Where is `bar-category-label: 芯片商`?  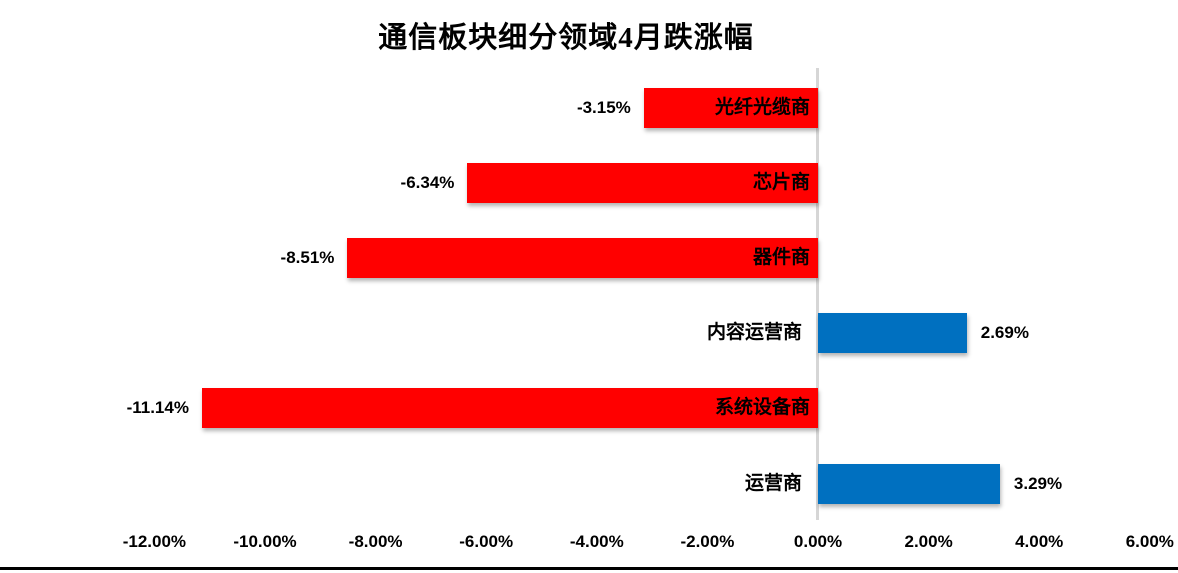
bar-category-label: 芯片商 is located at coordinates (781, 182).